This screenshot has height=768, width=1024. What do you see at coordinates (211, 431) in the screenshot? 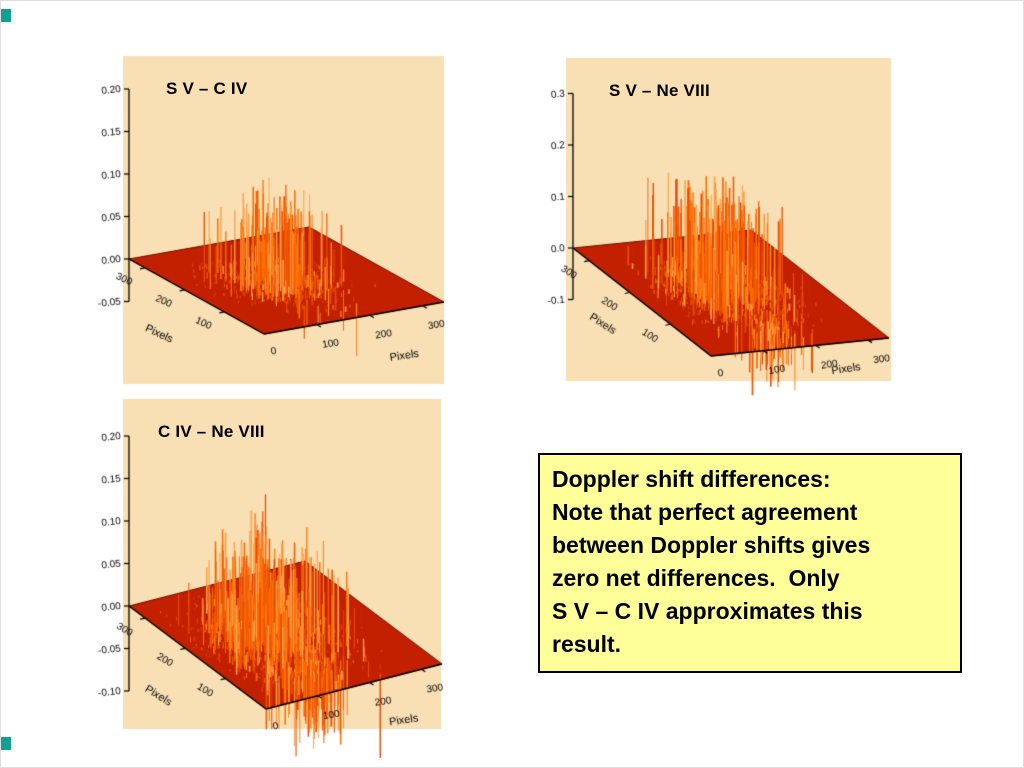
I see `plot-title-civ-neviii: C IV – Ne VIII` at bounding box center [211, 431].